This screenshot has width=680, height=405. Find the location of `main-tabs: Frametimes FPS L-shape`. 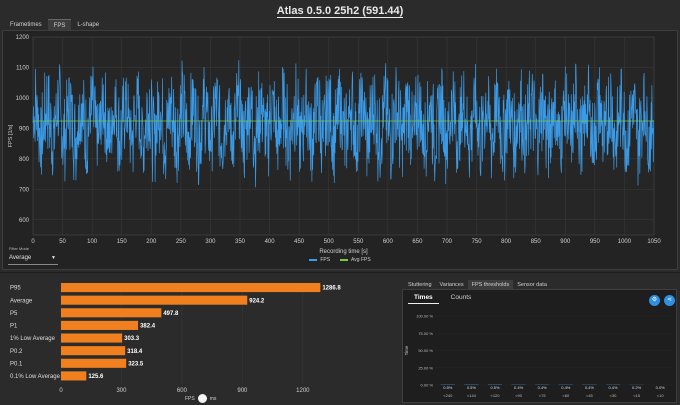

main-tabs: Frametimes FPS L-shape is located at coordinates (54, 25).